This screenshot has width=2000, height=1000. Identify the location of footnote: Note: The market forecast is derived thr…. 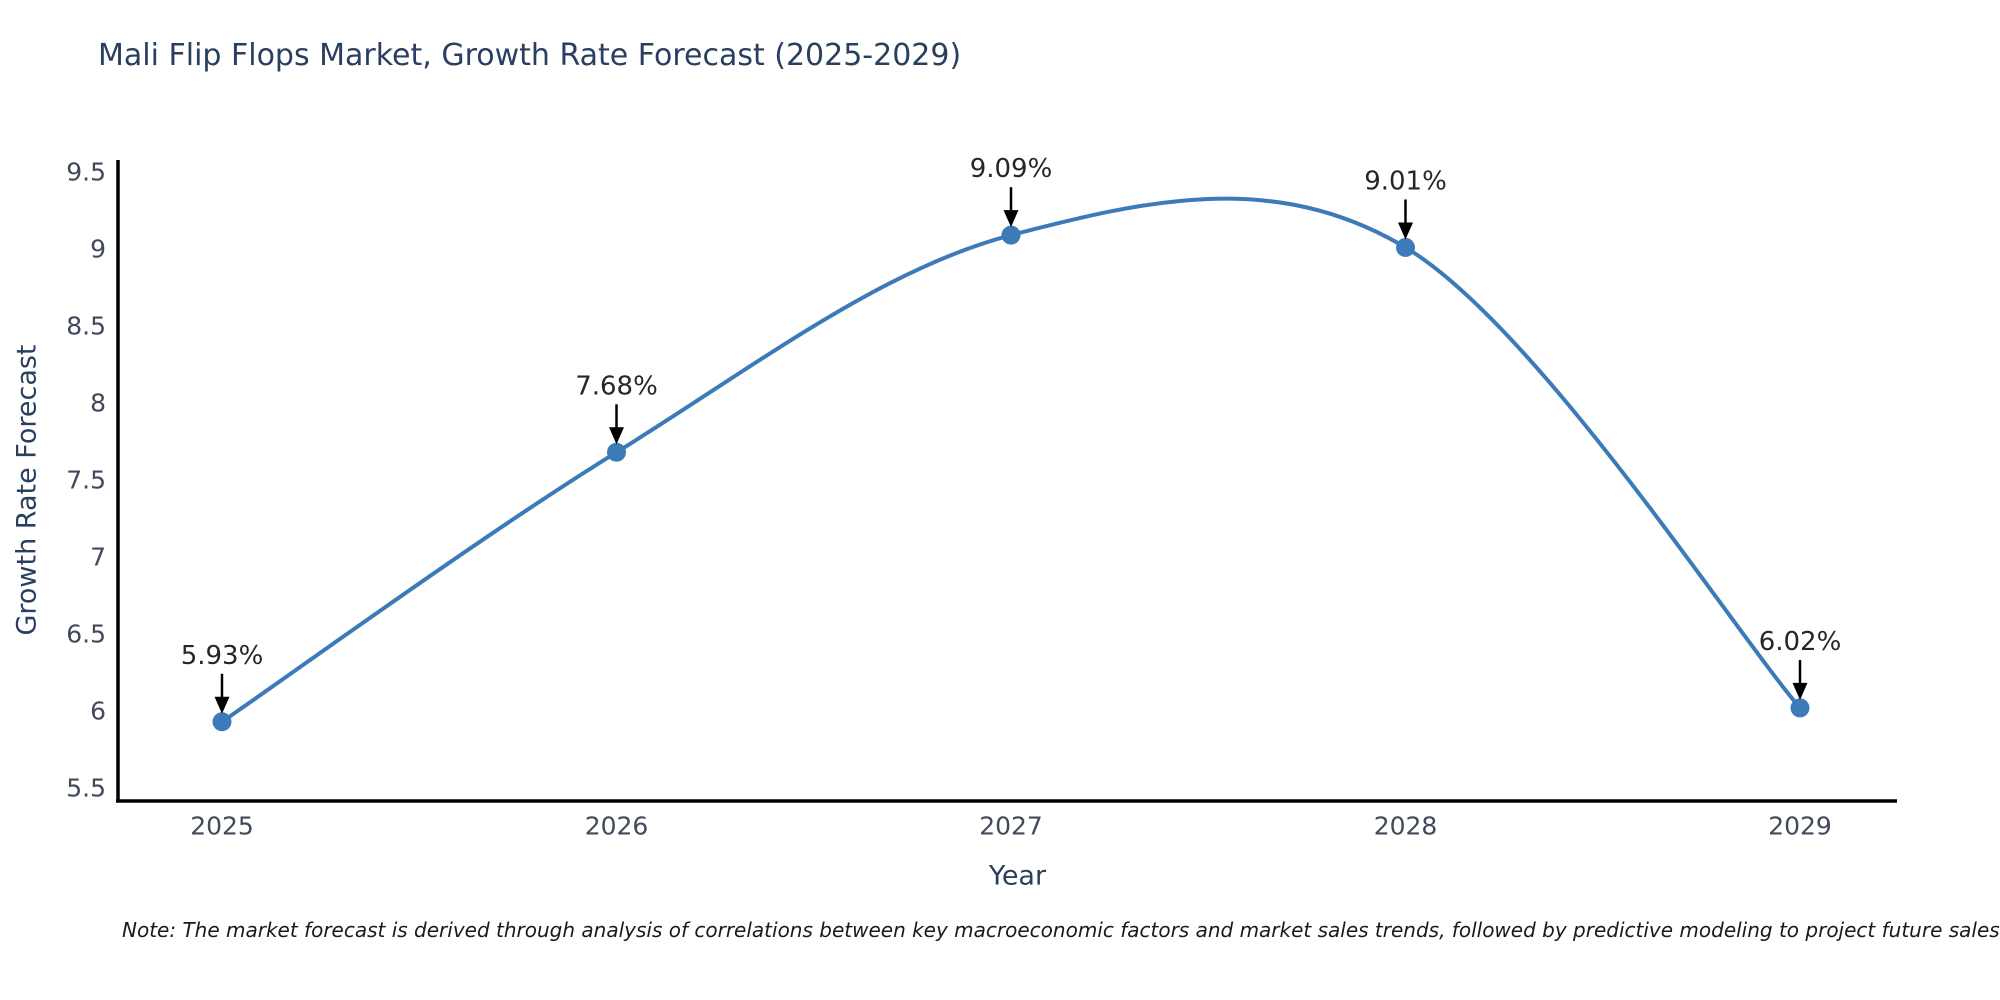
(1061, 930).